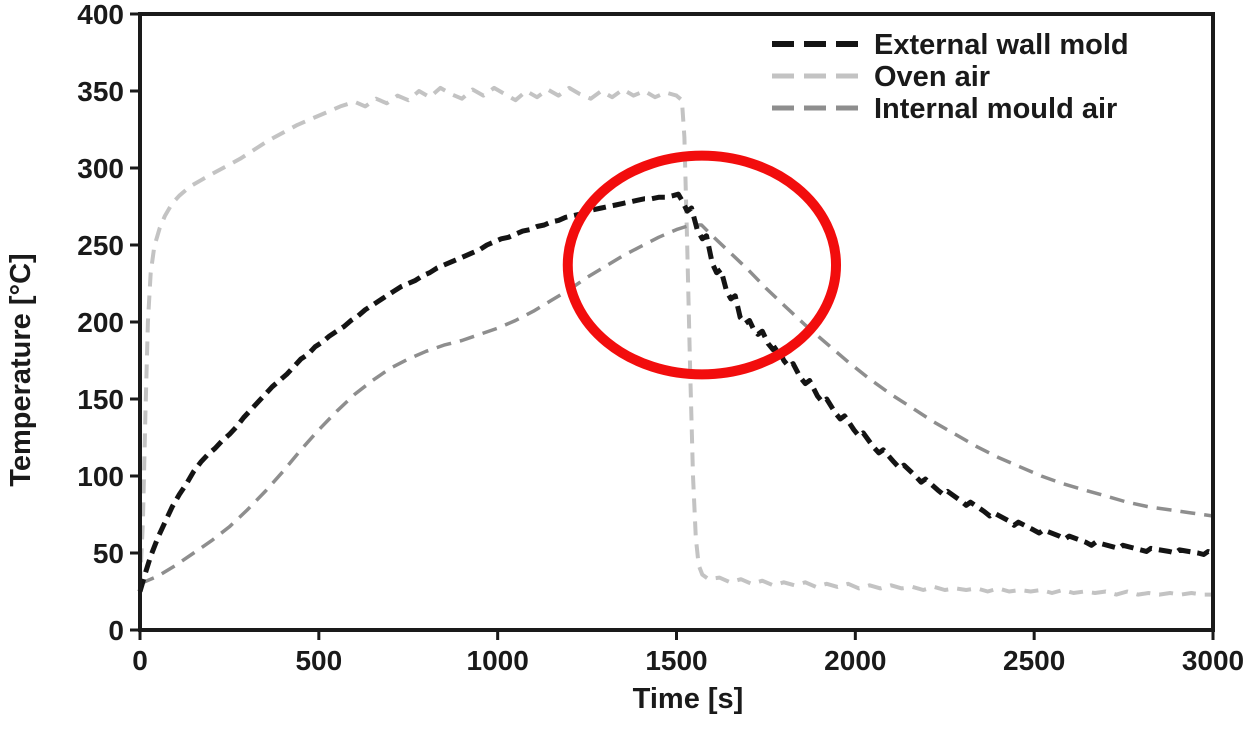 This screenshot has height=729, width=1260. Describe the element at coordinates (688, 699) in the screenshot. I see `x-axis-title: Time [s]` at that location.